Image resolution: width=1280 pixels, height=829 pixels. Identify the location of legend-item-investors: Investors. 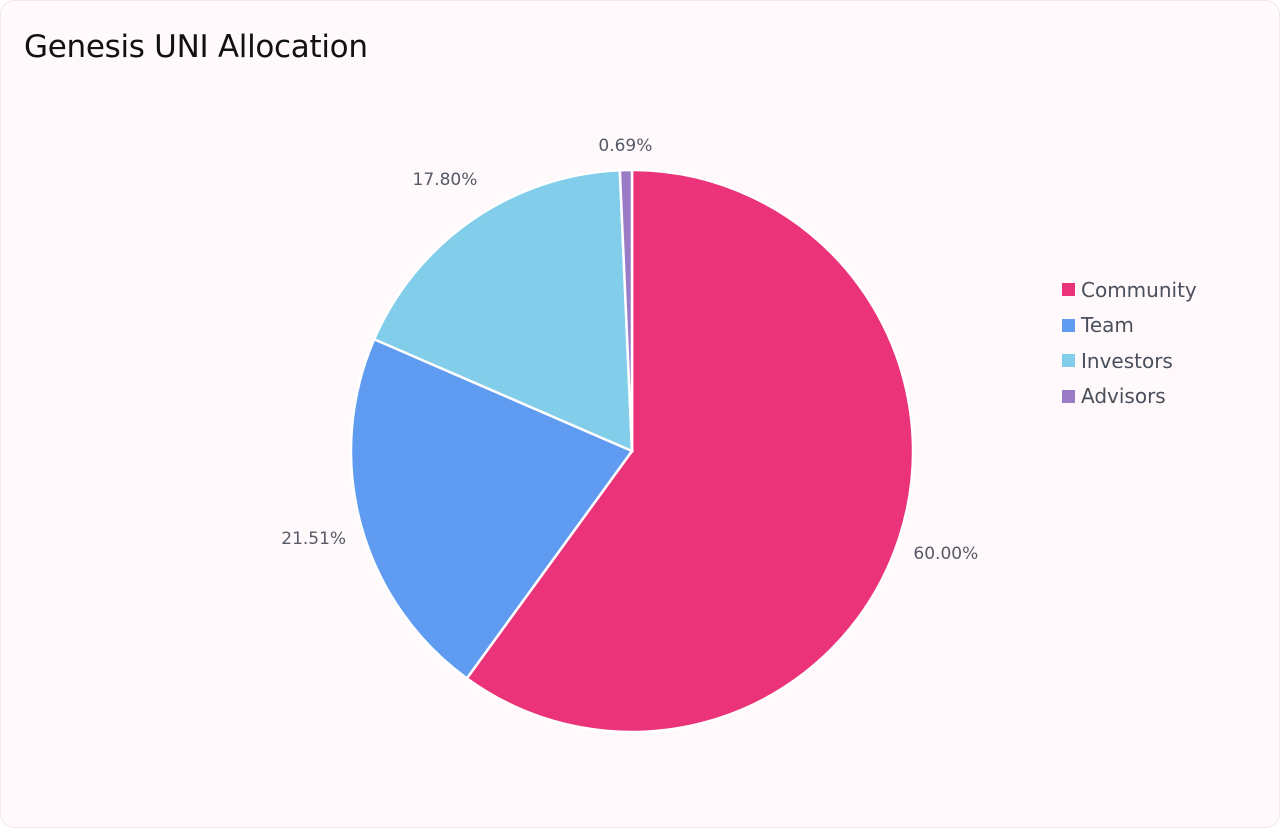
(1129, 361).